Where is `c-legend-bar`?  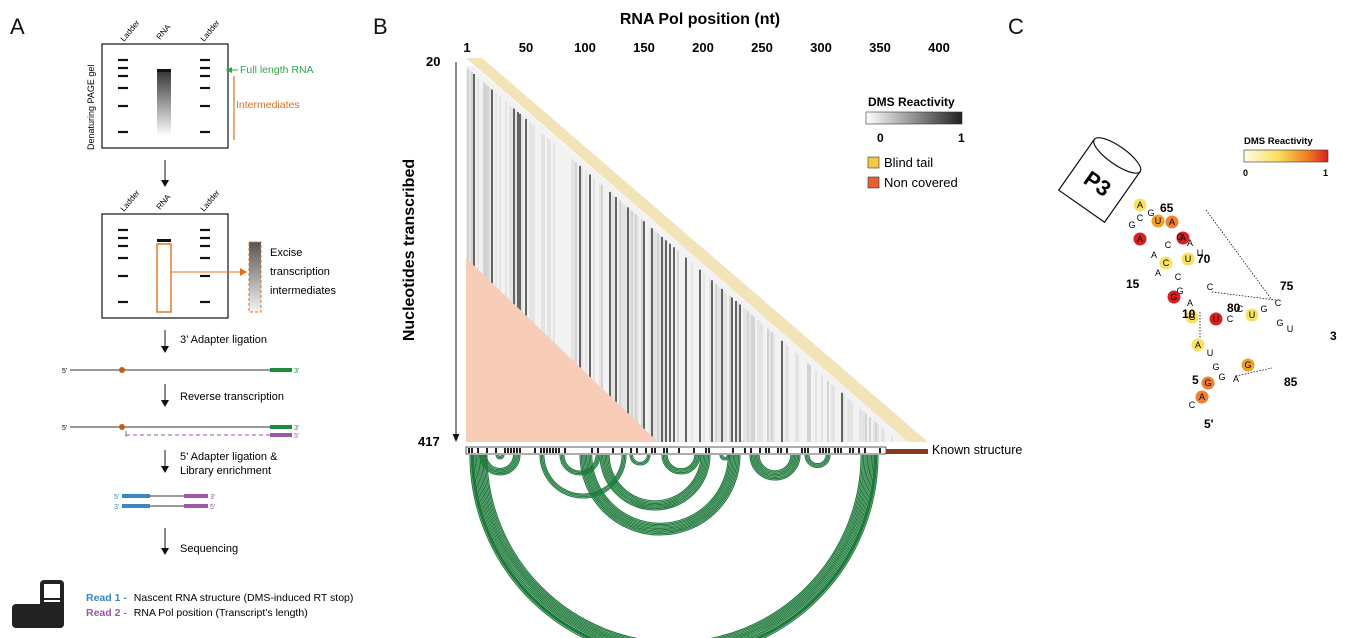
c-legend-bar is located at coordinates (1286, 156).